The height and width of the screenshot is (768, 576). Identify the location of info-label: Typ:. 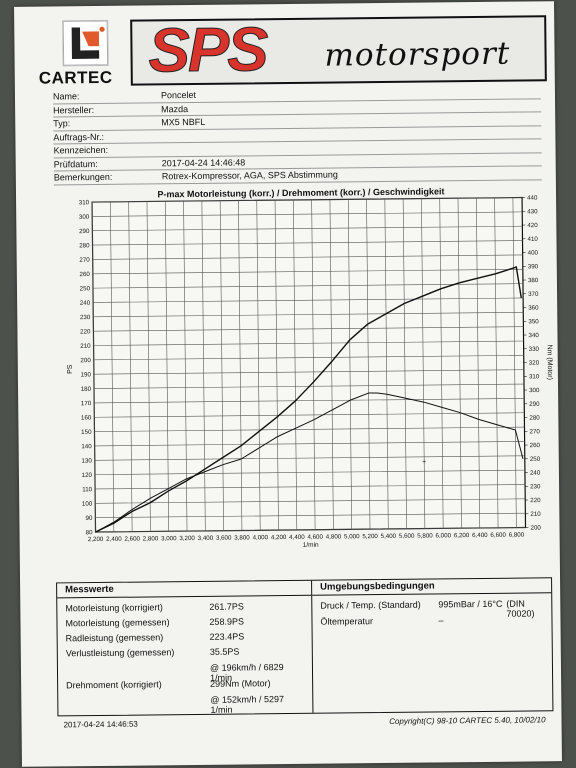
(62, 123).